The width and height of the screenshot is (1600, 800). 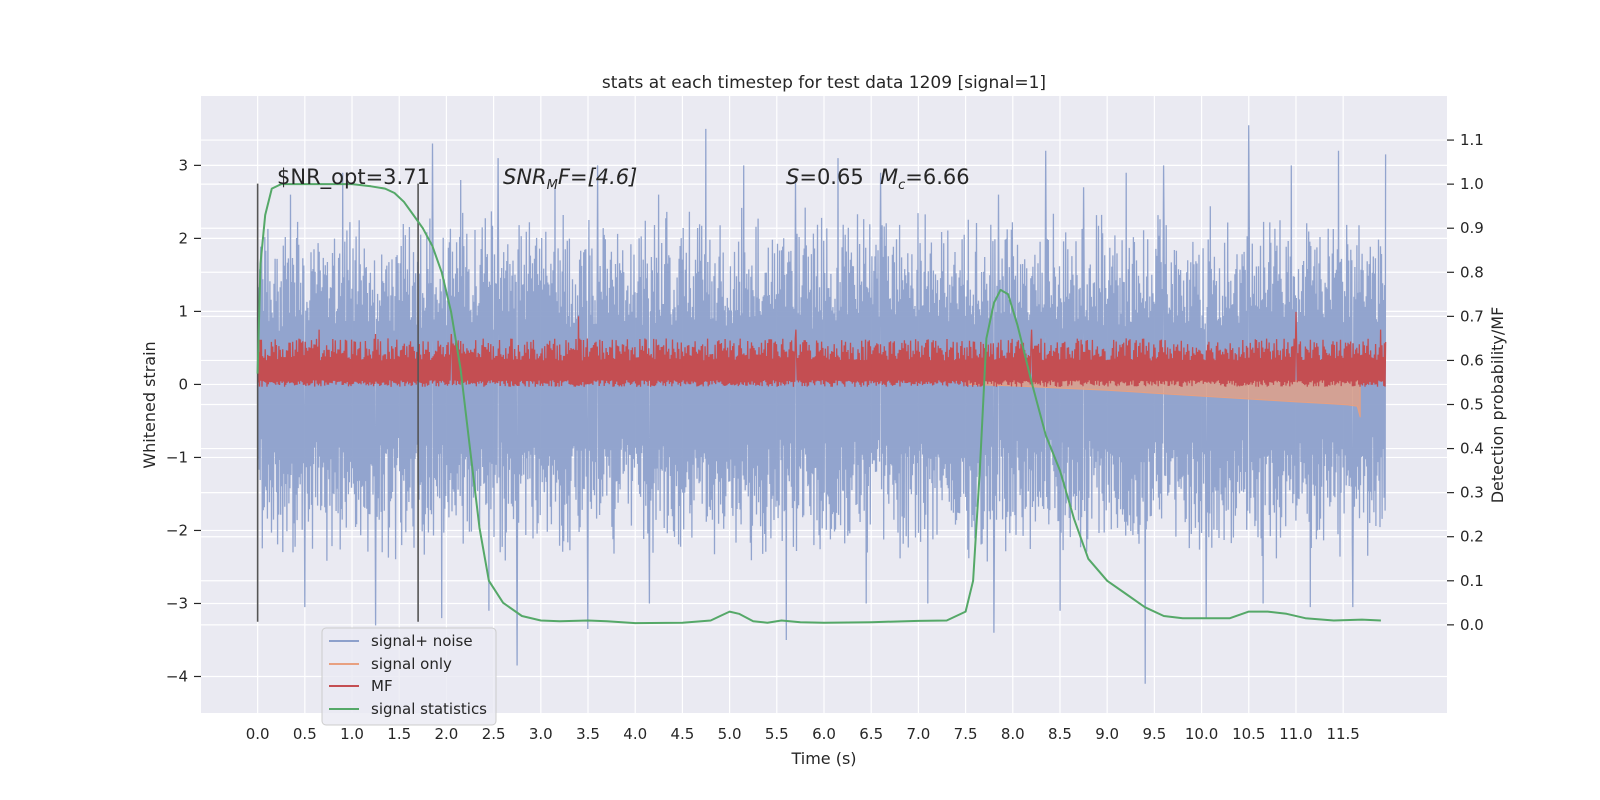 What do you see at coordinates (823, 758) in the screenshot?
I see `x-axis-label: Time (s)` at bounding box center [823, 758].